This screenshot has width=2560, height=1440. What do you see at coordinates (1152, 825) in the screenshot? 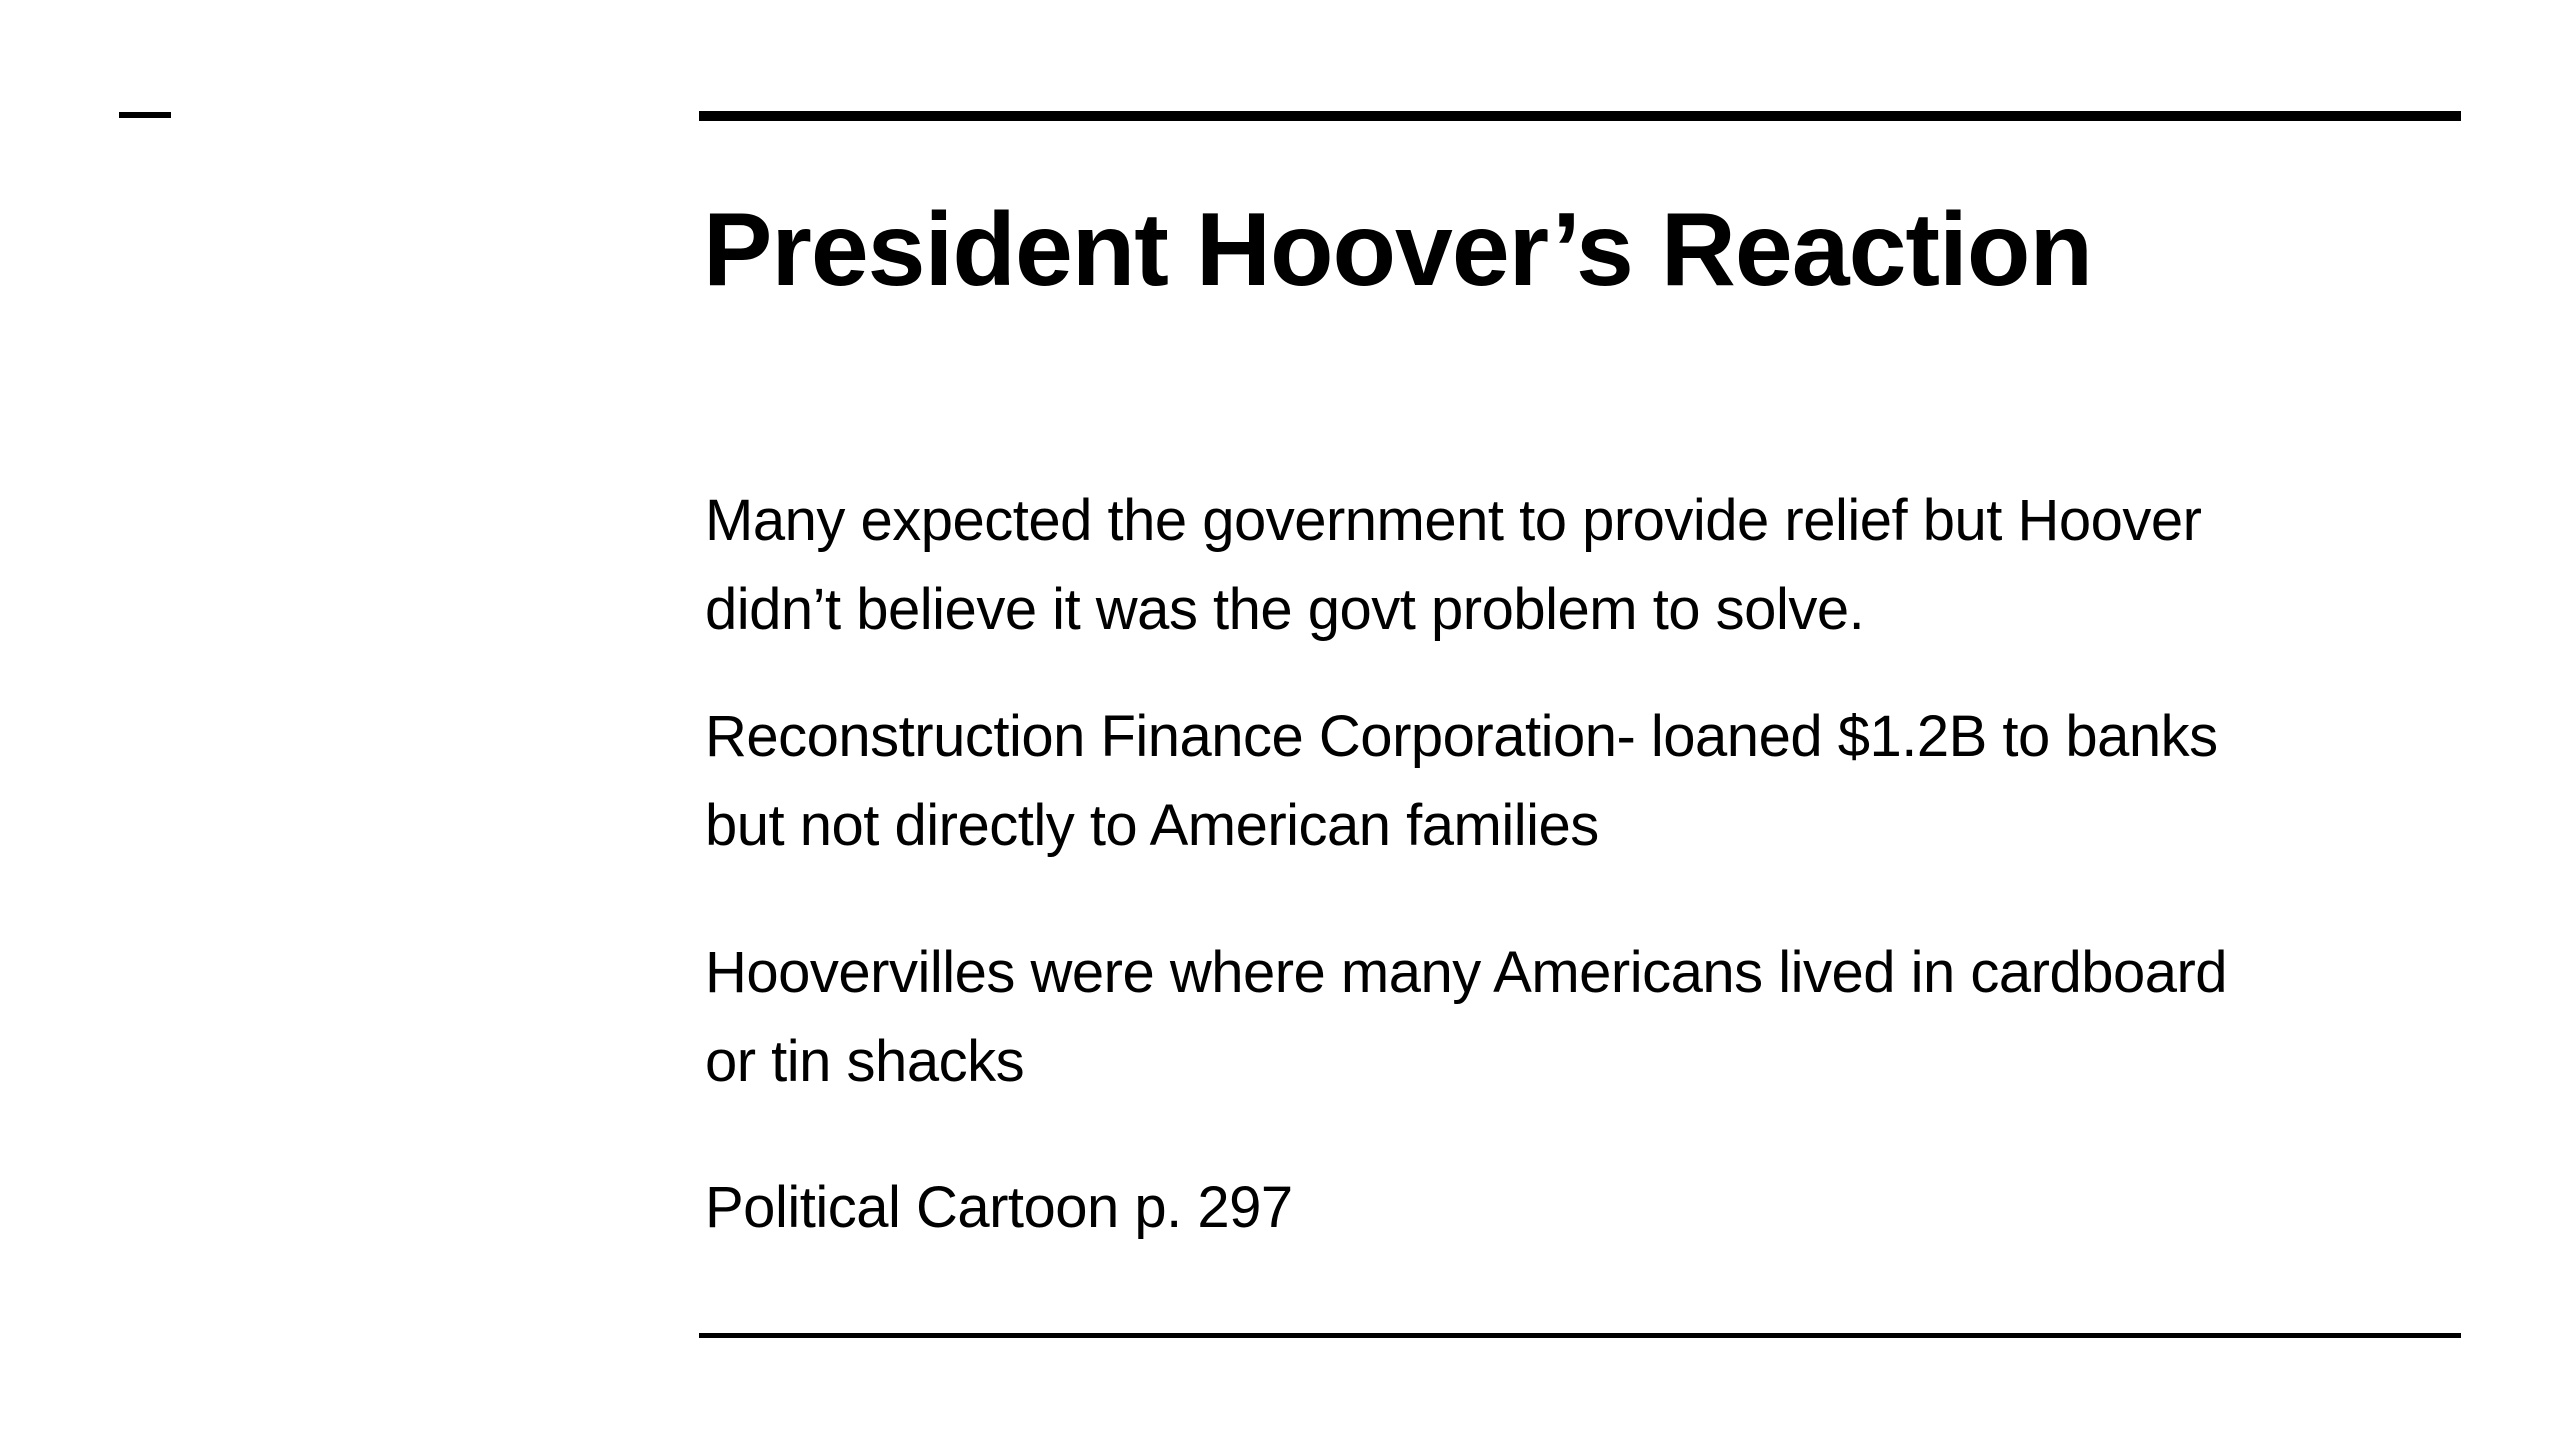
I see `text-line: but not directly to American families` at bounding box center [1152, 825].